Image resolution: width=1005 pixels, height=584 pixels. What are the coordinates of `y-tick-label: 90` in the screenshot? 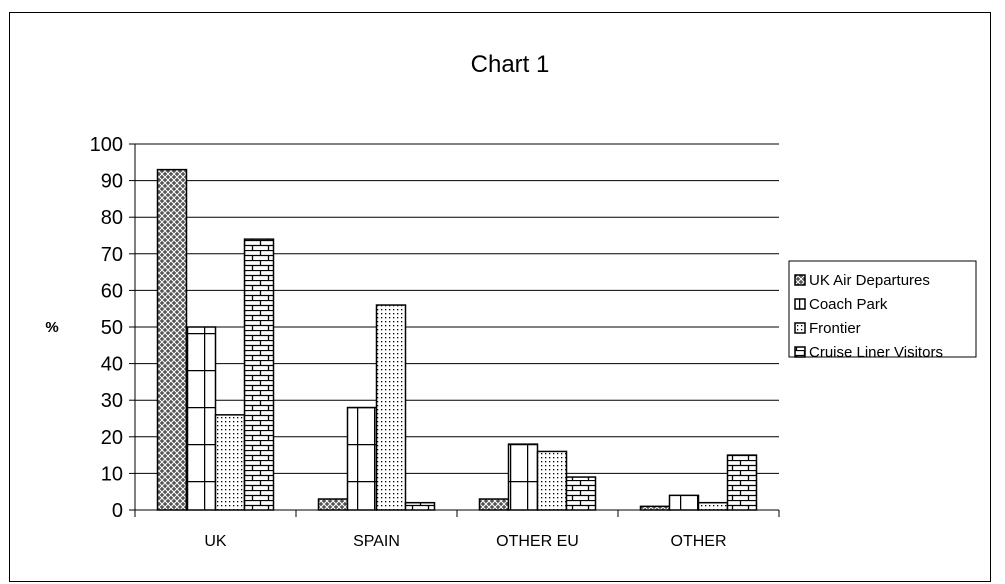 It's located at (112, 182).